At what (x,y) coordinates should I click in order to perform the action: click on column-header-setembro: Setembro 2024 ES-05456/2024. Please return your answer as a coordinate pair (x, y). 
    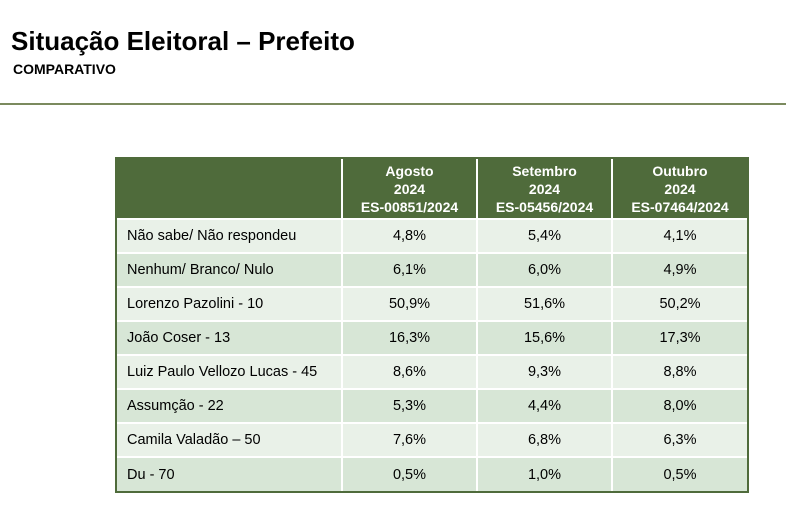
    Looking at the image, I should click on (544, 189).